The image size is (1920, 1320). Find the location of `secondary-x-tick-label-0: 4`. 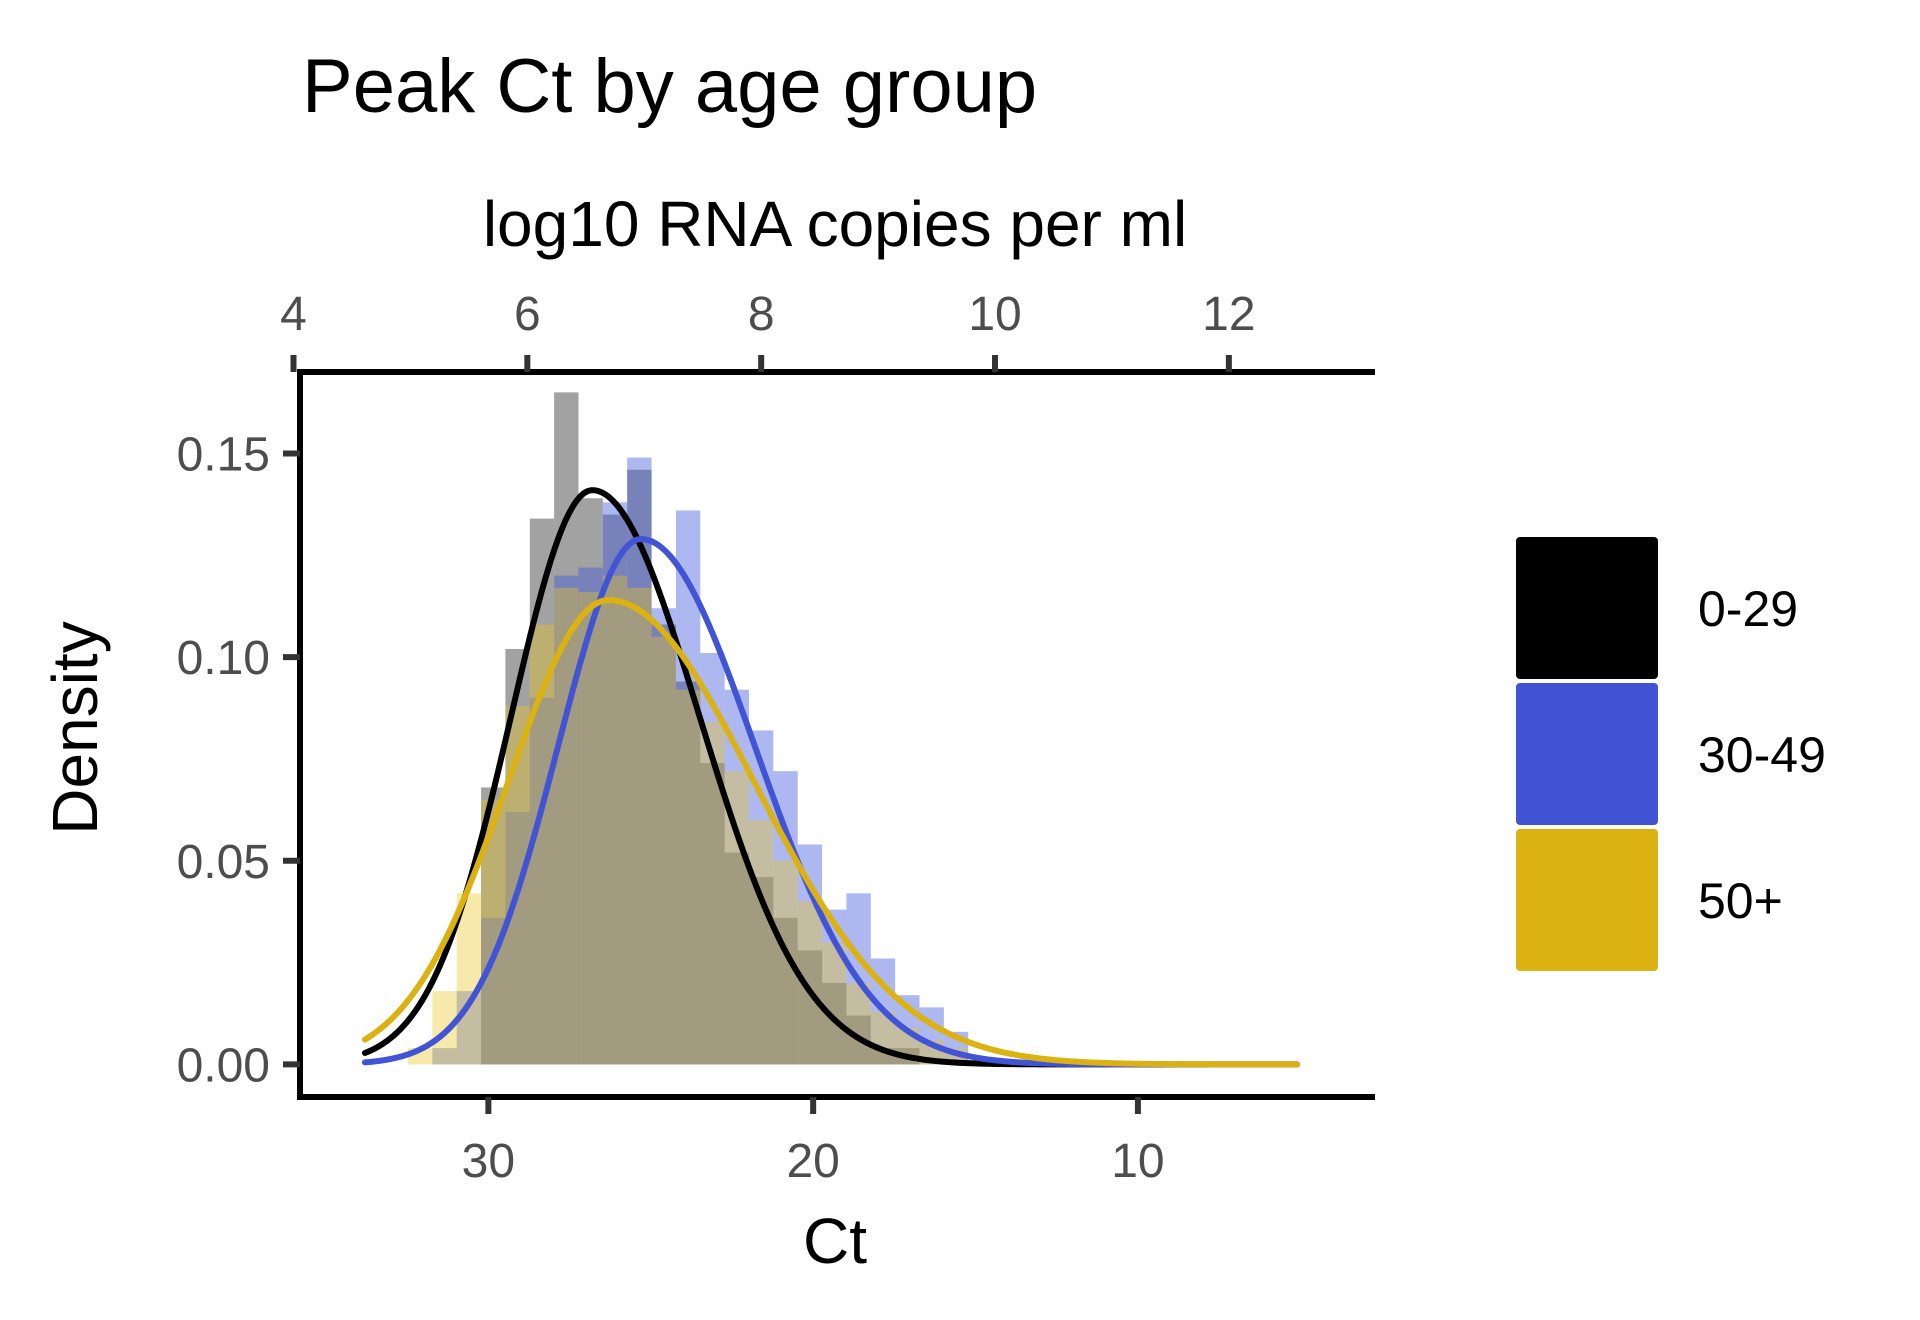

secondary-x-tick-label-0: 4 is located at coordinates (293, 314).